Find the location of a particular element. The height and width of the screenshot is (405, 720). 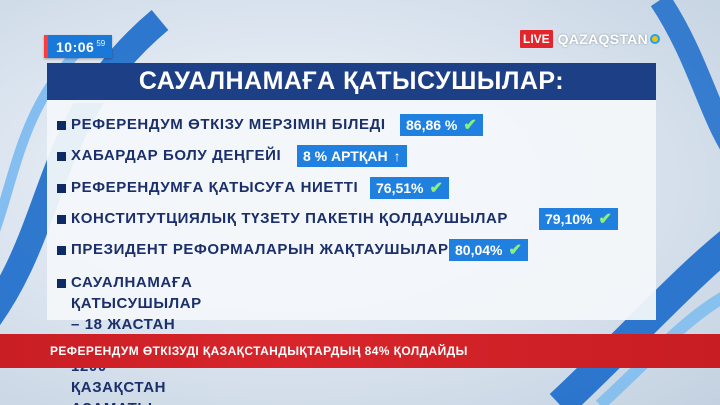

clock-seconds: 59 is located at coordinates (101, 43).